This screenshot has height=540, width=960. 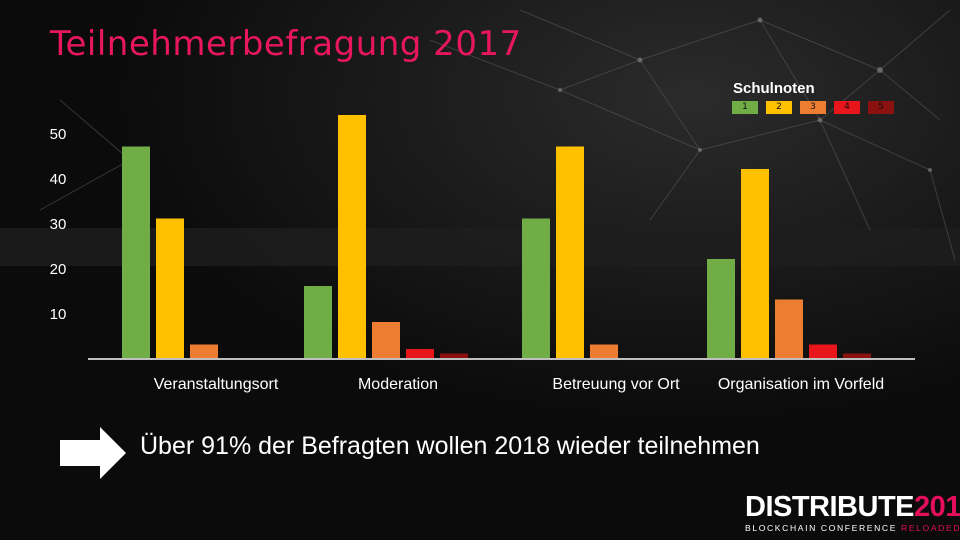 I want to click on category-label-organisation: Organisation im Vorfeld, so click(x=801, y=384).